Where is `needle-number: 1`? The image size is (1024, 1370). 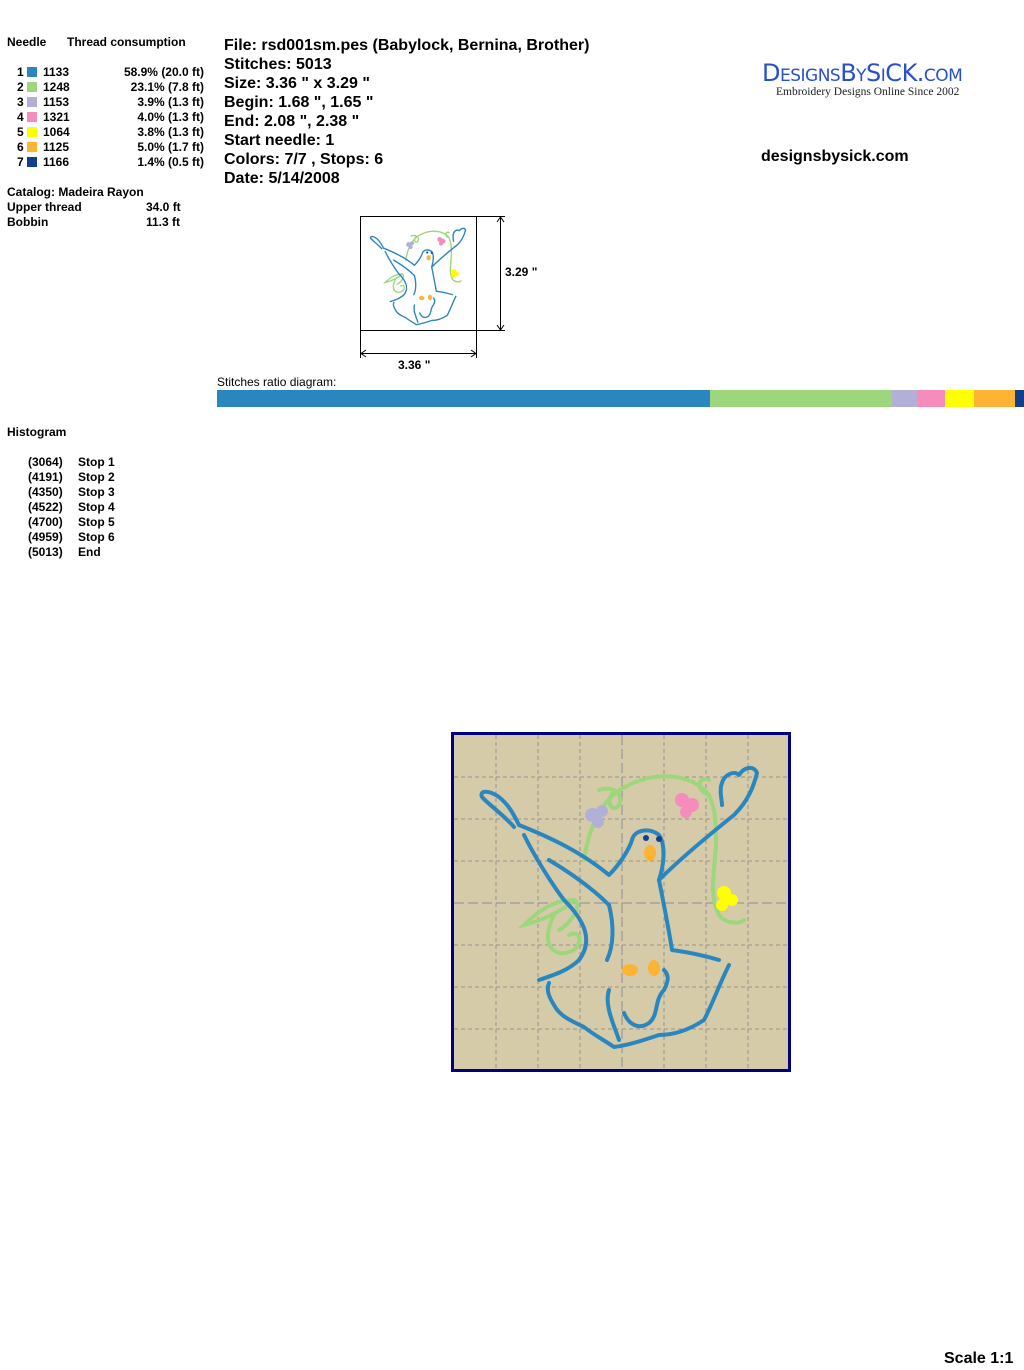 needle-number: 1 is located at coordinates (20, 72).